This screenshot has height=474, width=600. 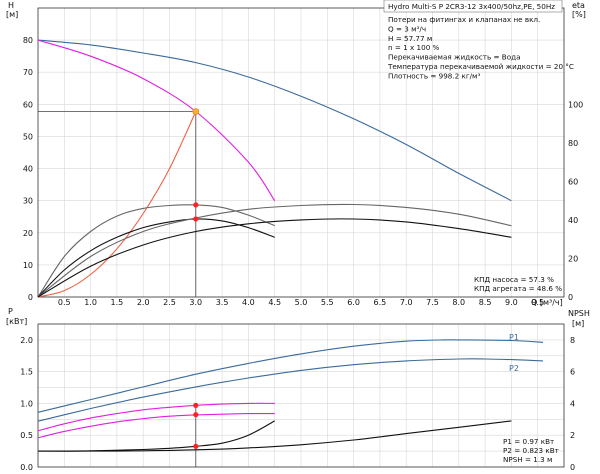 I want to click on top-y-right-tick-label: 80, so click(x=573, y=143).